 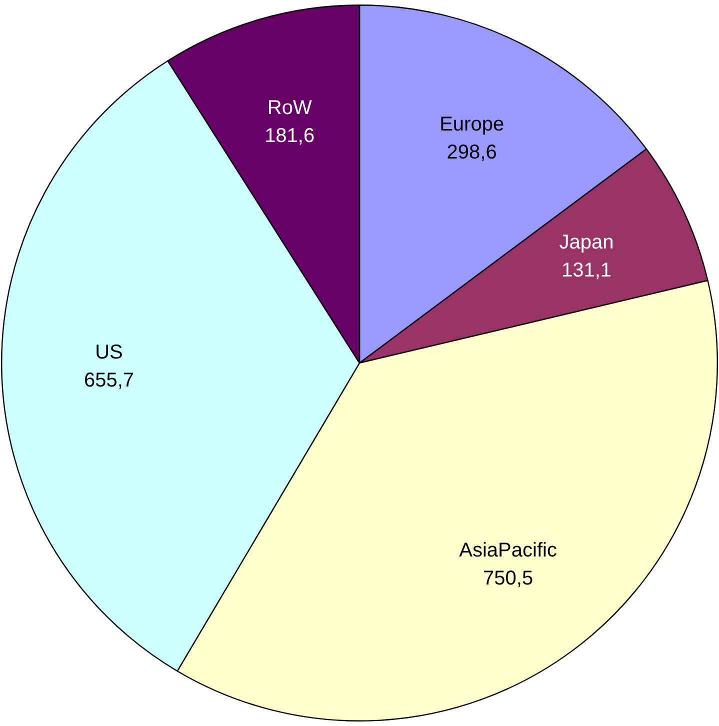 I want to click on slice-label: AsiaPacific, so click(x=508, y=550).